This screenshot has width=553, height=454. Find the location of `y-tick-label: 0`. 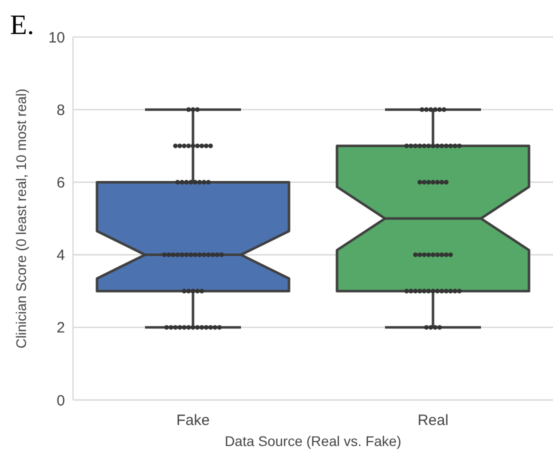

y-tick-label: 0 is located at coordinates (60, 401).